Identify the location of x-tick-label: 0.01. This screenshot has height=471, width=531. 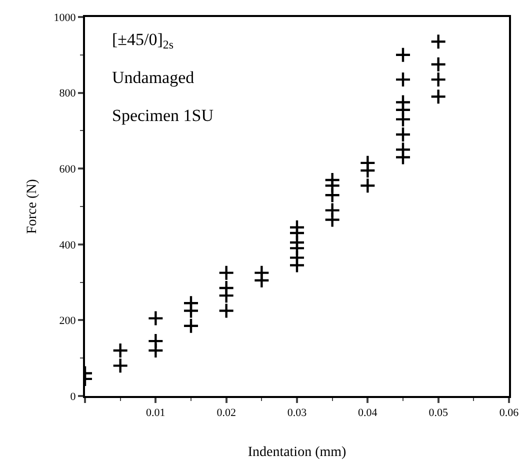
(156, 413).